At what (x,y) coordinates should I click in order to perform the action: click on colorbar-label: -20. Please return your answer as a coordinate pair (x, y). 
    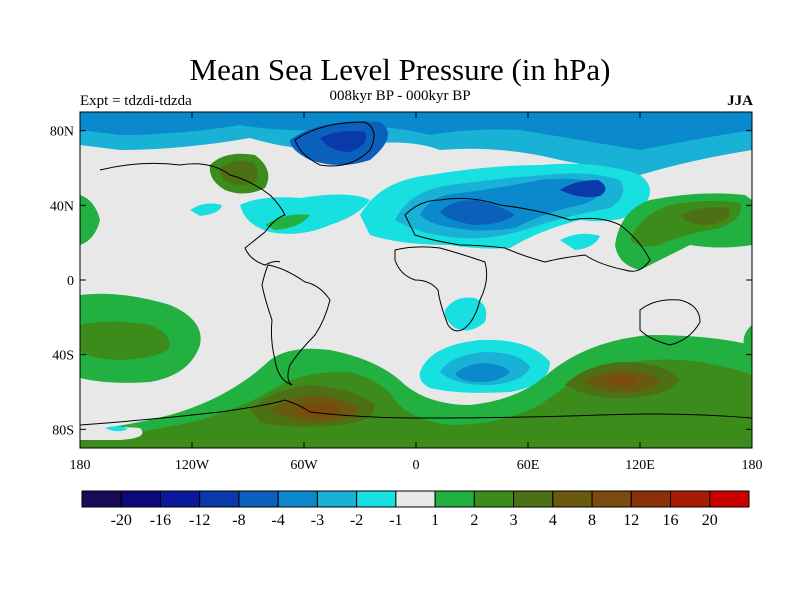
    Looking at the image, I should click on (121, 520).